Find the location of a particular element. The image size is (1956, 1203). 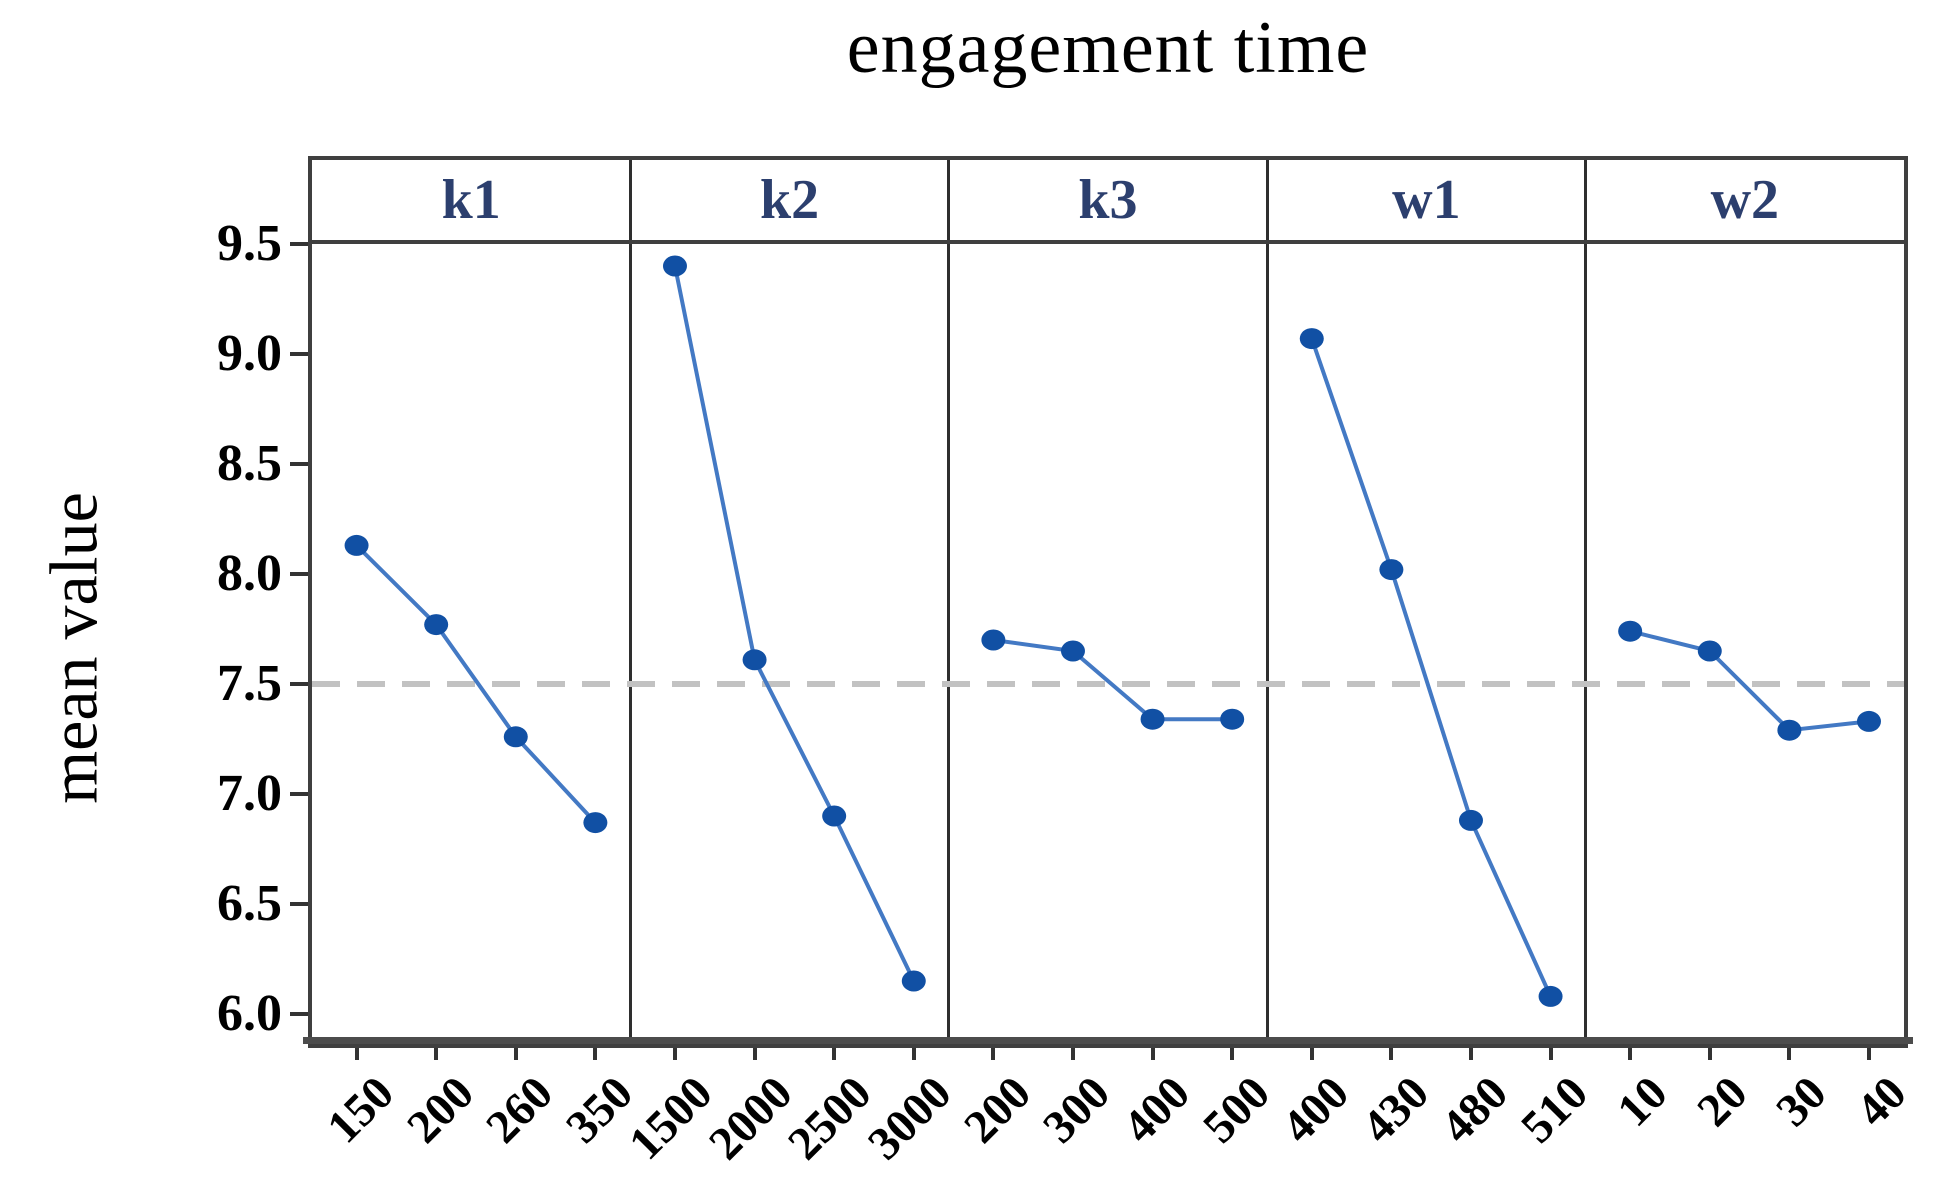

panel-label: w2 is located at coordinates (1745, 200).